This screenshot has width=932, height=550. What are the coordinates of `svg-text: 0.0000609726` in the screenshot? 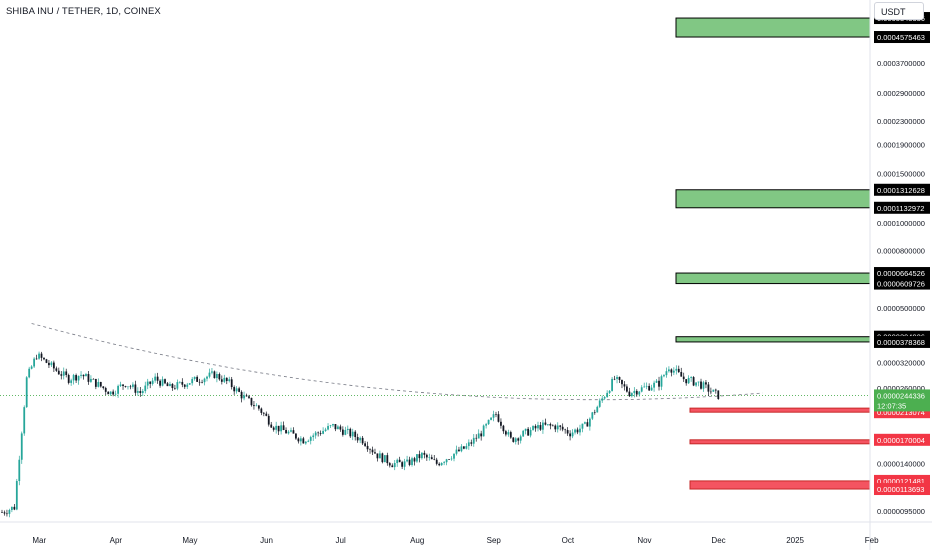 It's located at (901, 284).